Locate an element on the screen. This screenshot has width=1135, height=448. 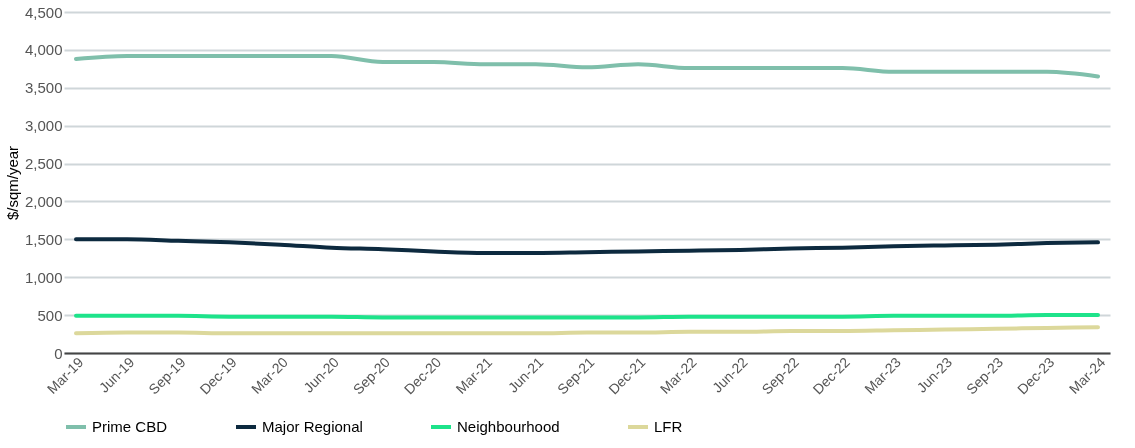
y-tick-label: 4,500 is located at coordinates (43, 12).